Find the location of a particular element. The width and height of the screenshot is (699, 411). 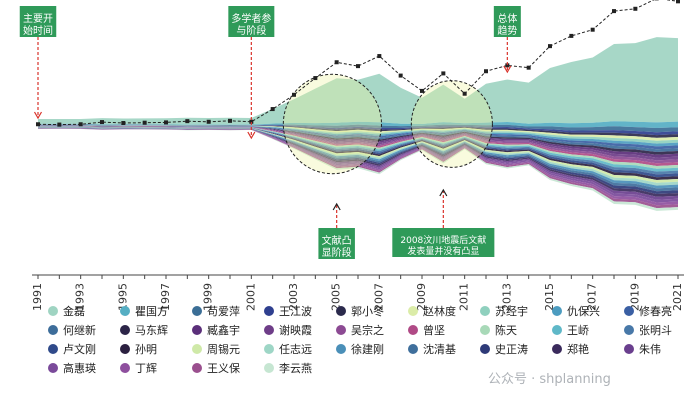

legend-label: 仇保兴 is located at coordinates (583, 311).